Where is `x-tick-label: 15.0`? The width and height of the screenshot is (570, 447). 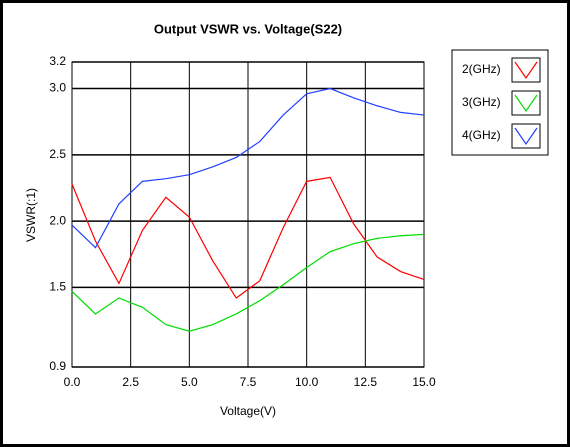 x-tick-label: 15.0 is located at coordinates (424, 382).